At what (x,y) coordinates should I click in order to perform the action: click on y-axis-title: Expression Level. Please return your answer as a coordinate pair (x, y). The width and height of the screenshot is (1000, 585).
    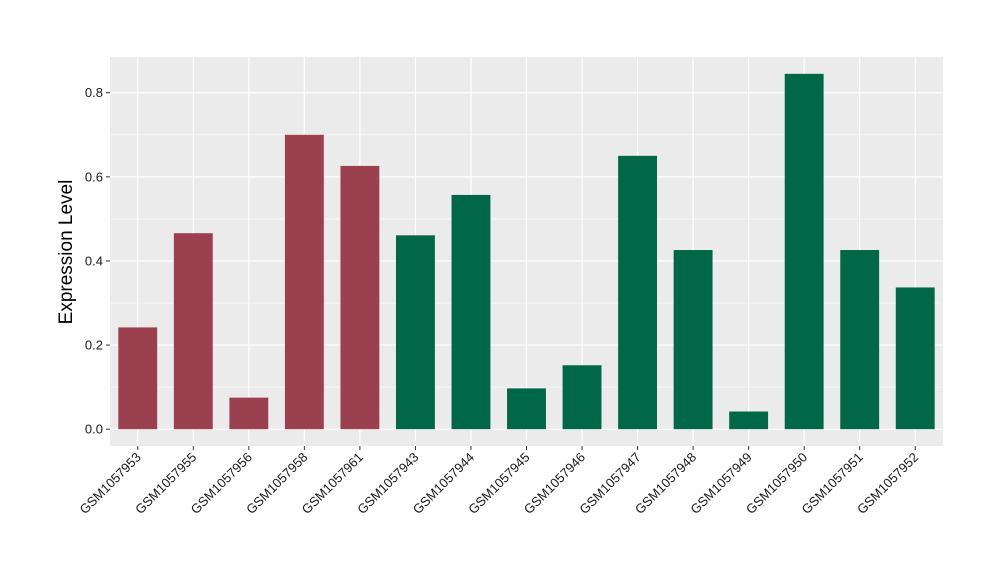
    Looking at the image, I should click on (66, 252).